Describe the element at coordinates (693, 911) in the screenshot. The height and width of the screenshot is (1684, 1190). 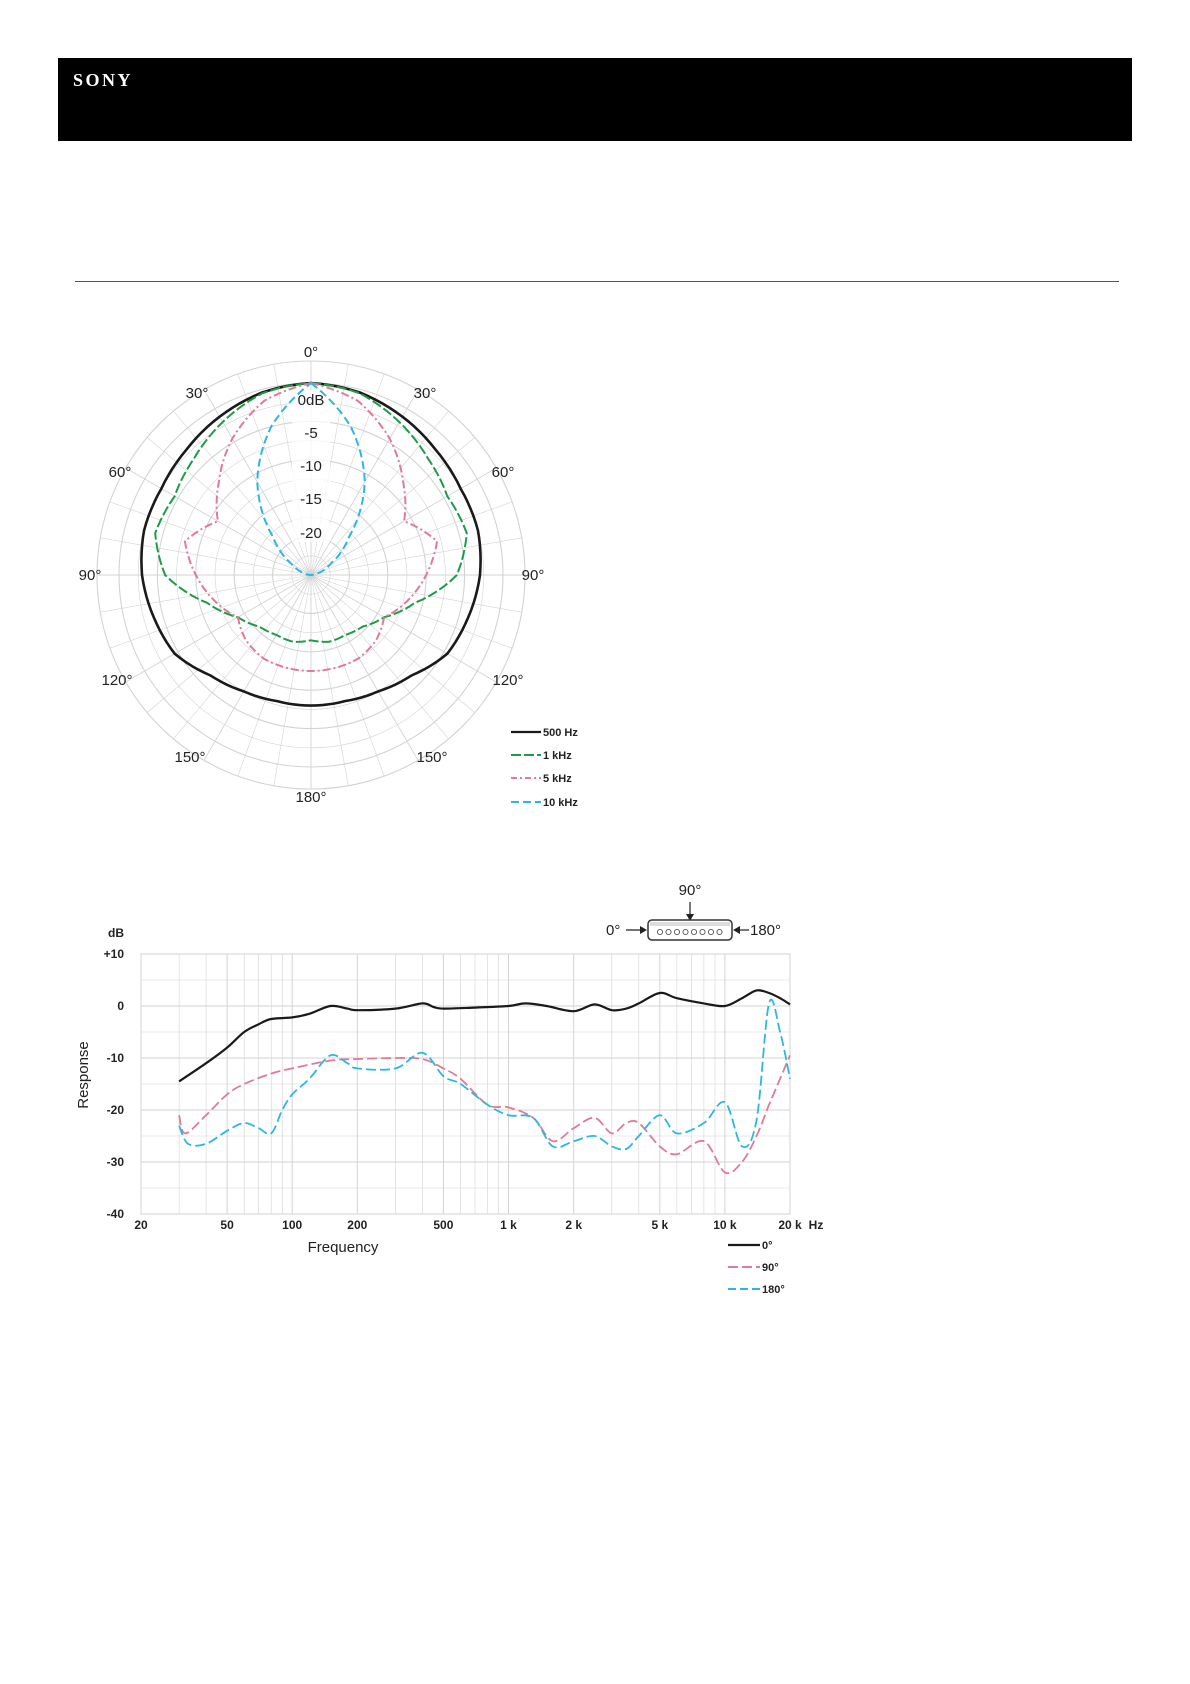
I see `mic-diagram: 90° 0° 180°` at that location.